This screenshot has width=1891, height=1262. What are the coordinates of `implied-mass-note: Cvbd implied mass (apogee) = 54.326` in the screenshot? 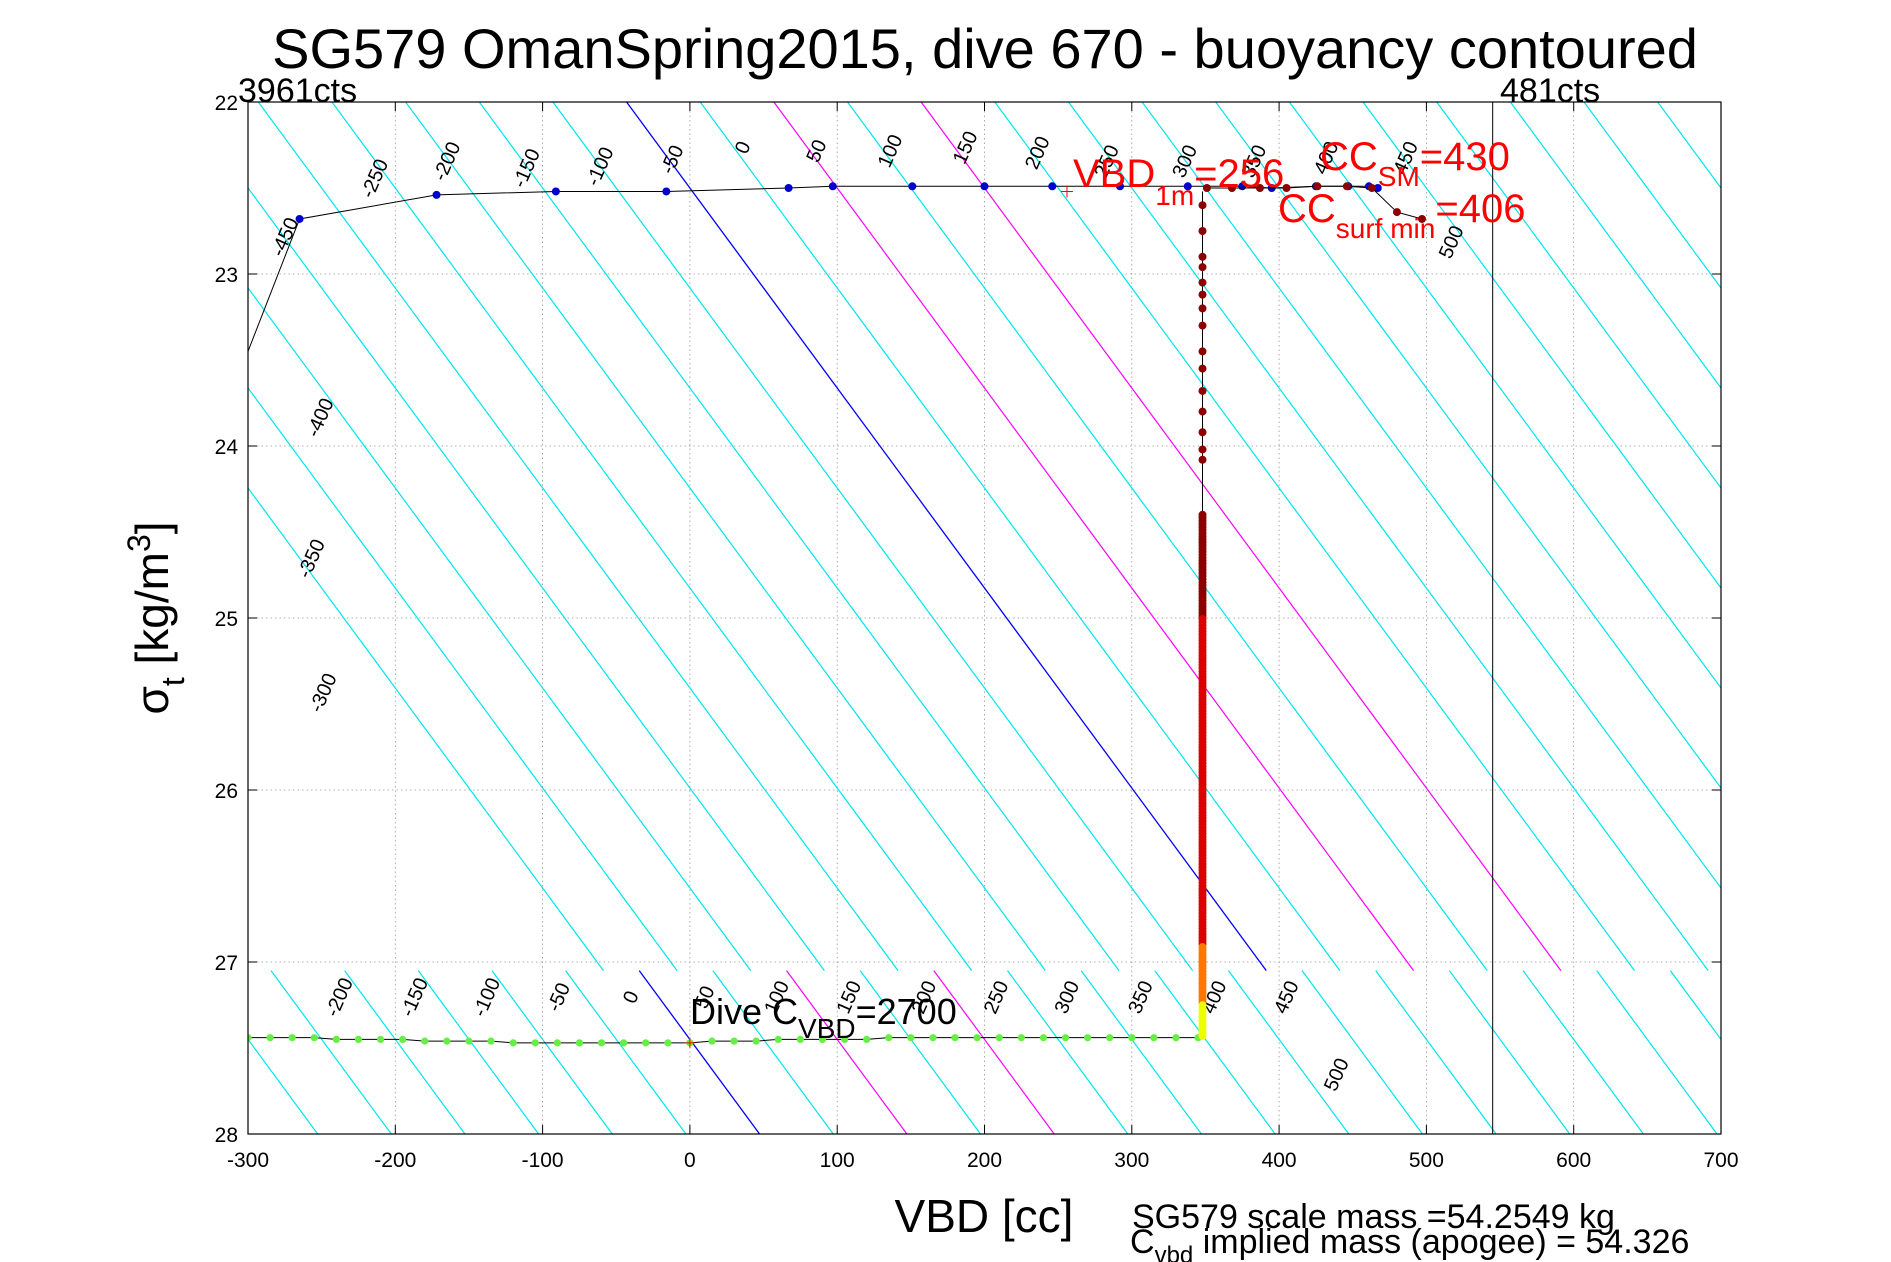 It's located at (1409, 1242).